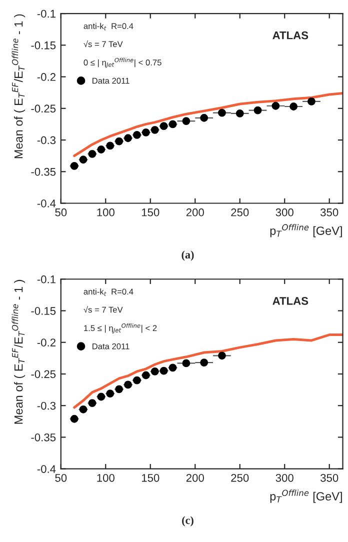 The width and height of the screenshot is (348, 542). What do you see at coordinates (120, 328) in the screenshot?
I see `annotation: 1.5 ≤ | η$_{Jet}$$^{Offline}$| < 2` at bounding box center [120, 328].